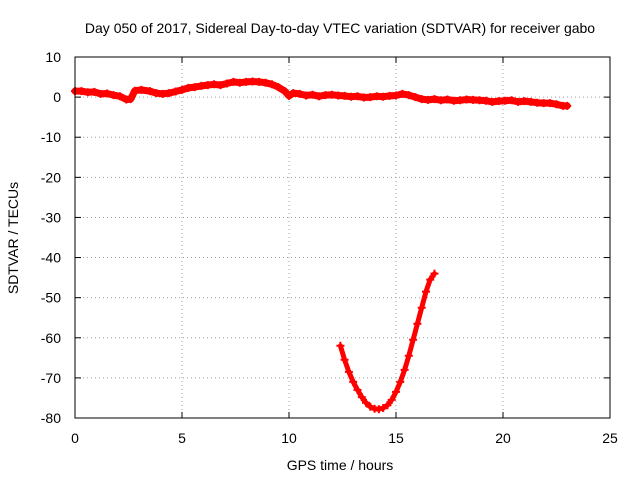 The height and width of the screenshot is (485, 640). I want to click on y-tick-label: -30, so click(51, 217).